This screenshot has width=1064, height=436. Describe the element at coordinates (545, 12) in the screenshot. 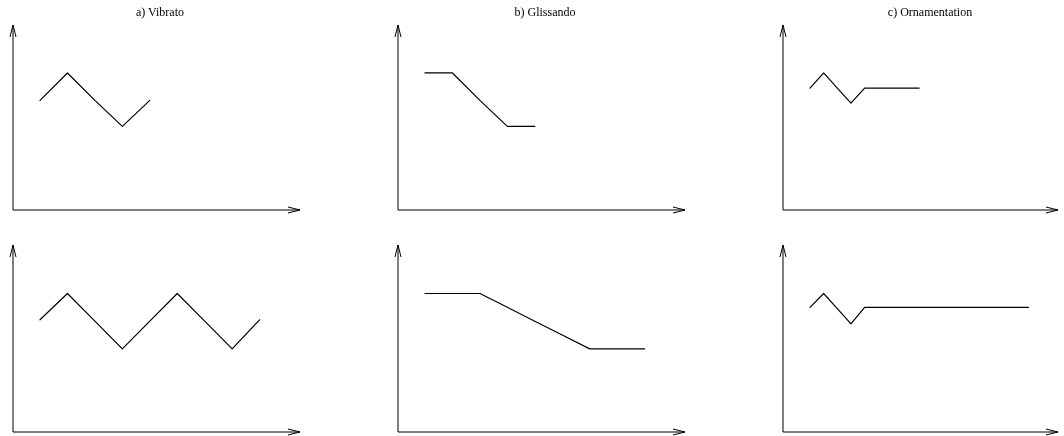

I see `chart-title: b) Glissando` at that location.